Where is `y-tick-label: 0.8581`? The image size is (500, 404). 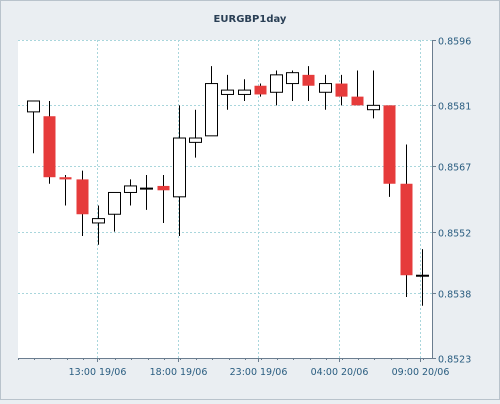 y-tick-label: 0.8581 is located at coordinates (454, 107).